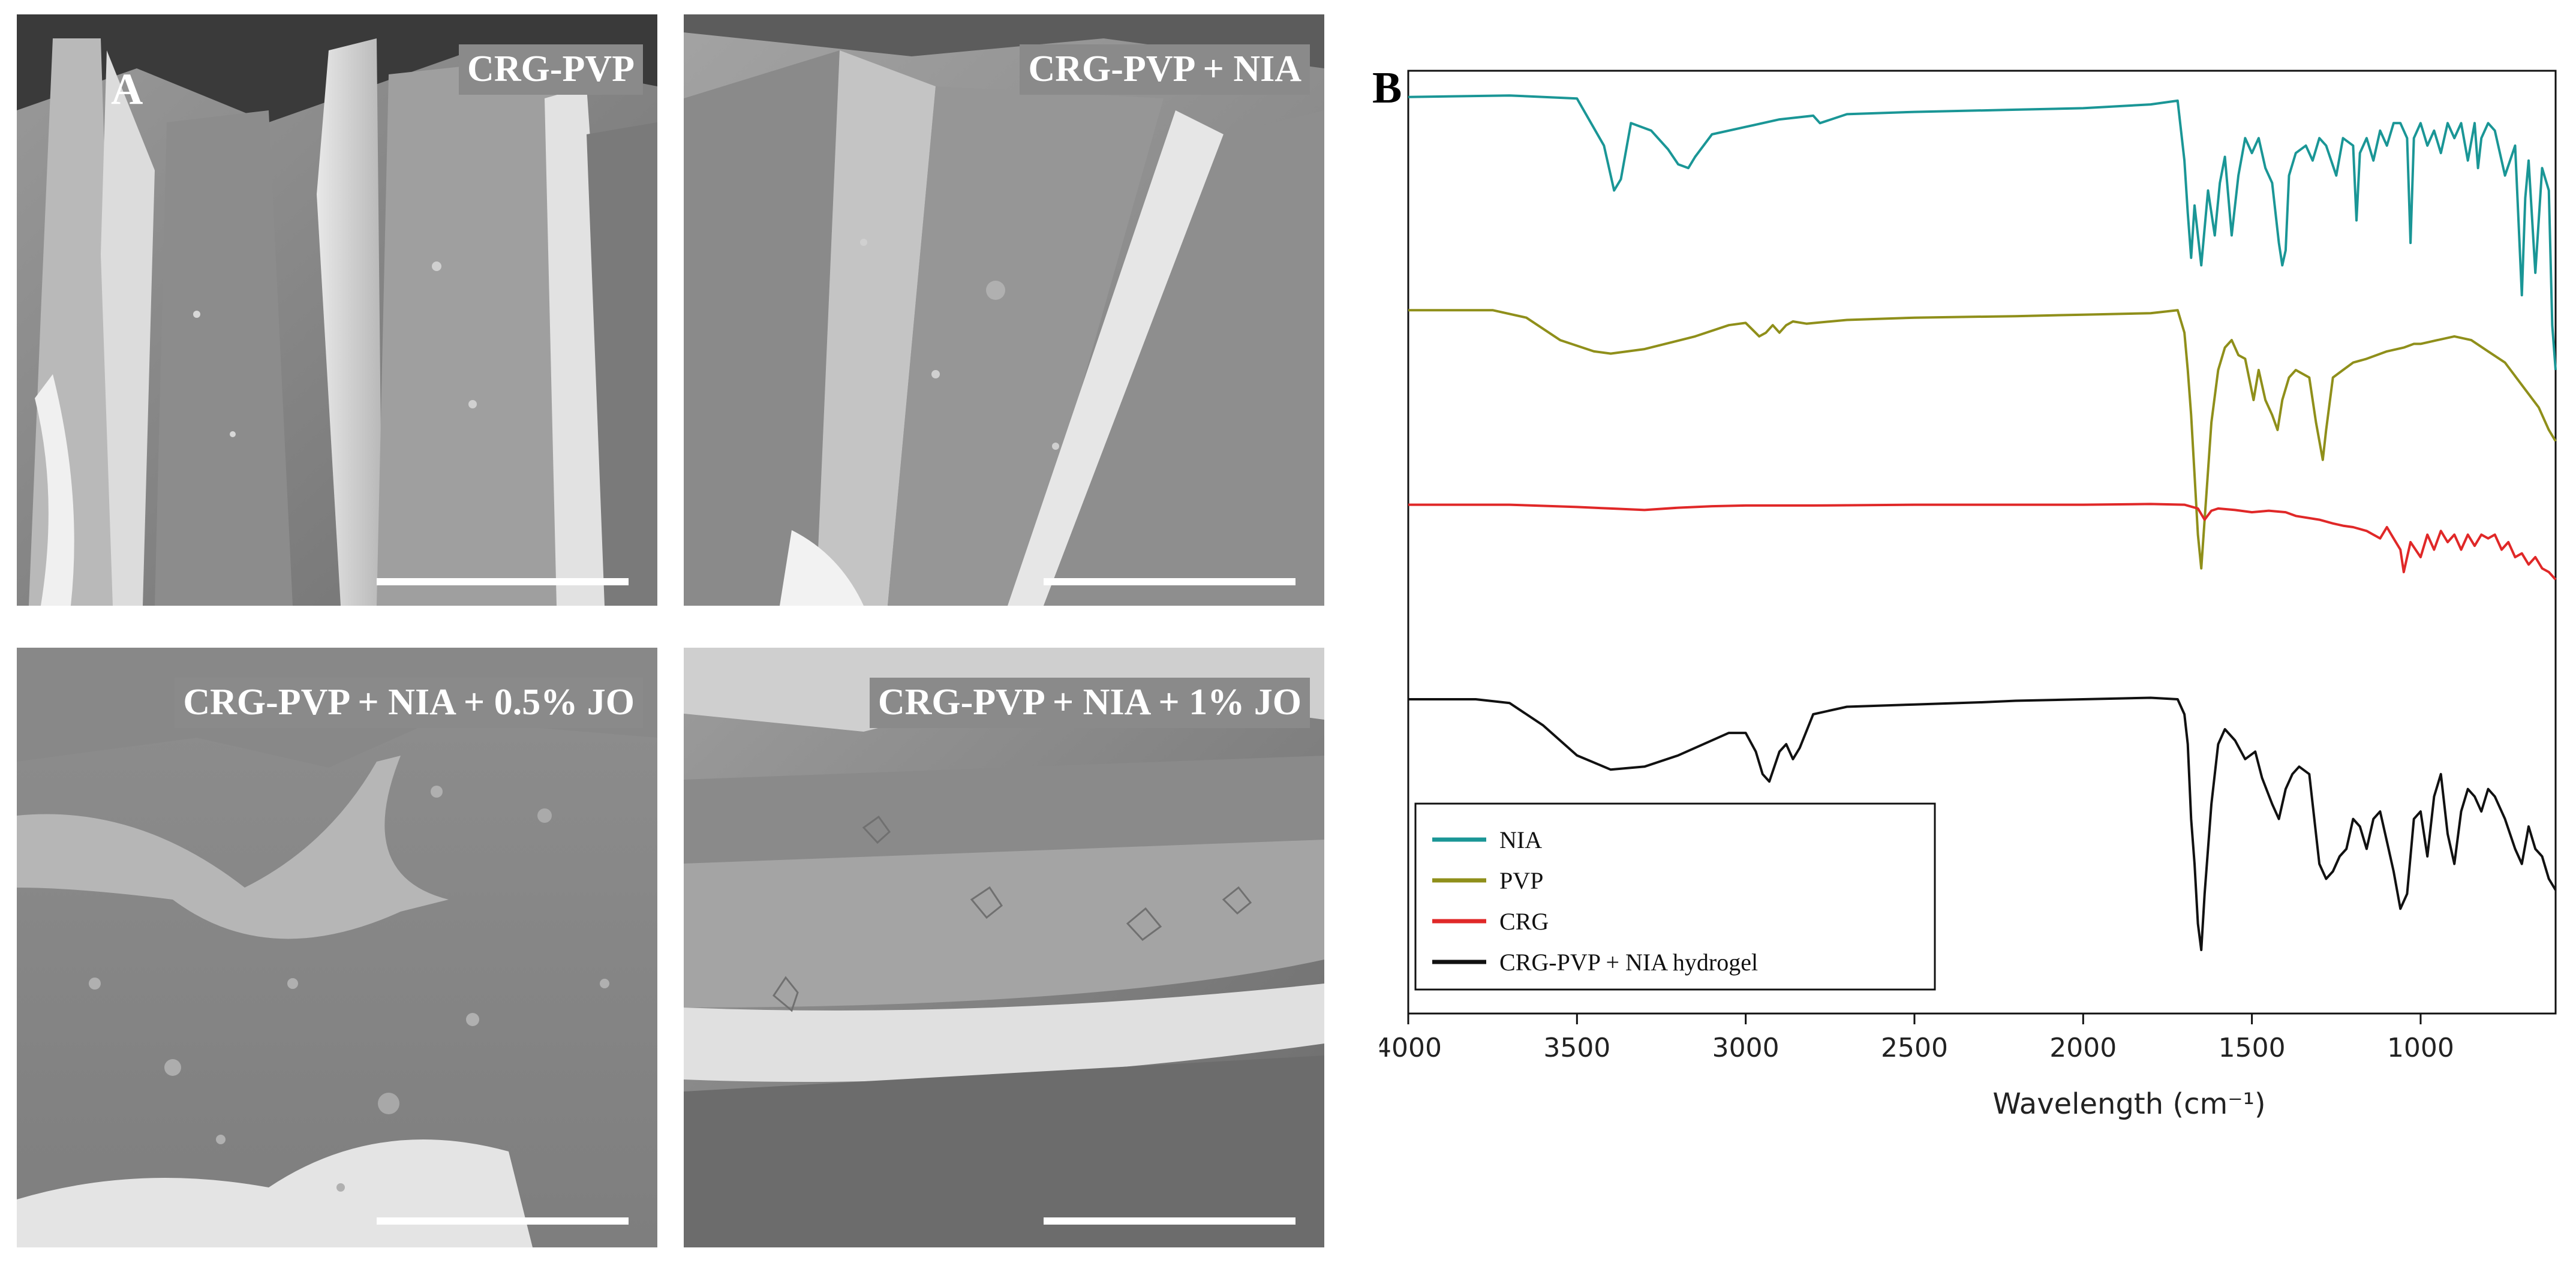 This screenshot has width=2576, height=1263. What do you see at coordinates (1746, 1048) in the screenshot?
I see `x-tick-label: 3000` at bounding box center [1746, 1048].